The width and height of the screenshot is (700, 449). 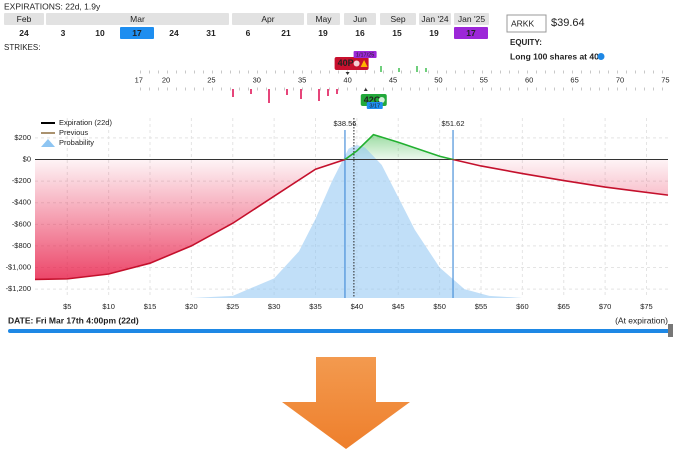 What do you see at coordinates (76, 142) in the screenshot?
I see `legend-label: Probability` at bounding box center [76, 142].